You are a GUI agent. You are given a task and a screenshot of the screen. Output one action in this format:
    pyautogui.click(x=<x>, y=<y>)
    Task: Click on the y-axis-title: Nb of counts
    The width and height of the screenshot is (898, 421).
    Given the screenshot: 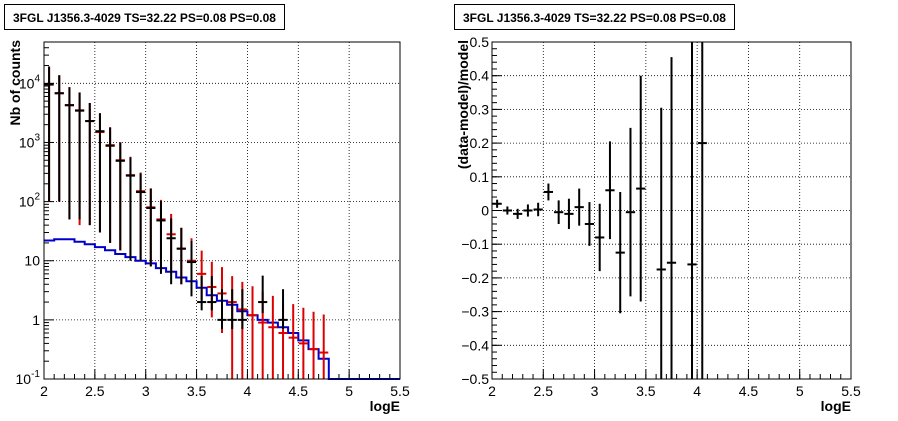 What is the action you would take?
    pyautogui.click(x=15, y=83)
    